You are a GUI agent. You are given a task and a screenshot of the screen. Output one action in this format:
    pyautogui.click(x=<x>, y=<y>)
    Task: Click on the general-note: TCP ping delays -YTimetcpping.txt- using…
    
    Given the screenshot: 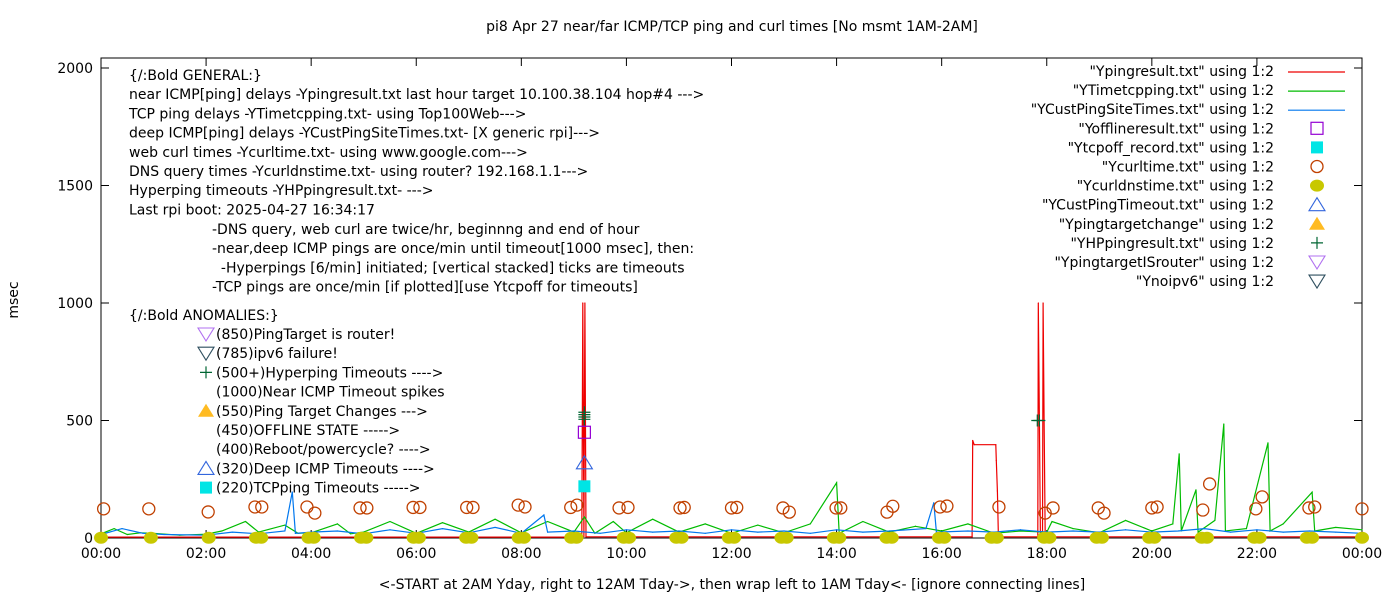 What is the action you would take?
    pyautogui.click(x=327, y=114)
    